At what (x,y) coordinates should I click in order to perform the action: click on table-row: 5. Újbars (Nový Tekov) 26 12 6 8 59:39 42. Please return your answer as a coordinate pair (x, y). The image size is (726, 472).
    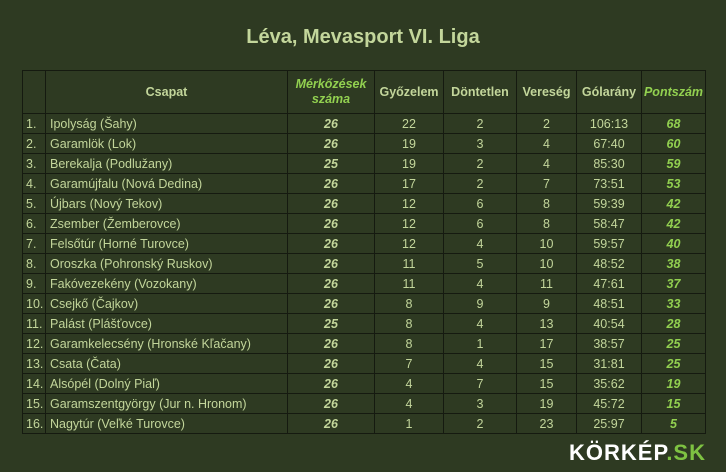
    Looking at the image, I should click on (364, 203).